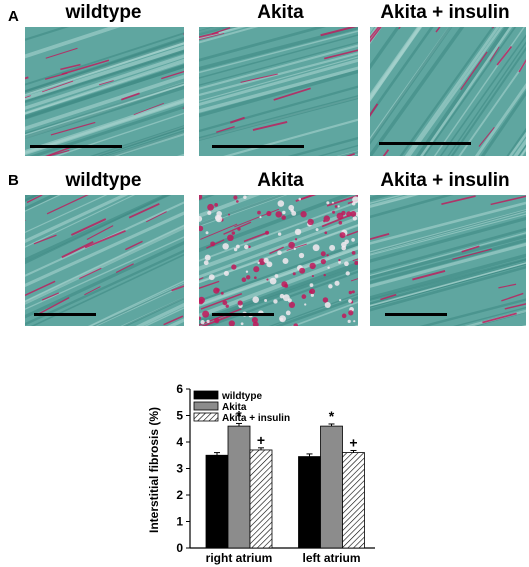 Image resolution: width=529 pixels, height=567 pixels. Describe the element at coordinates (179, 442) in the screenshot. I see `y-tick-label: 4` at that location.